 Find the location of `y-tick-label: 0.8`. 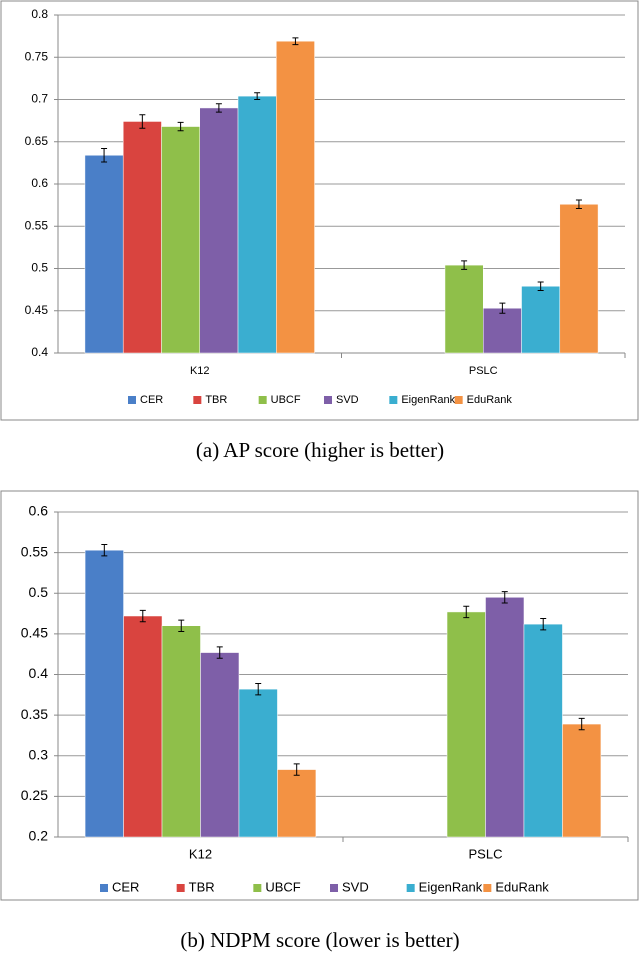

y-tick-label: 0.8 is located at coordinates (39, 14).